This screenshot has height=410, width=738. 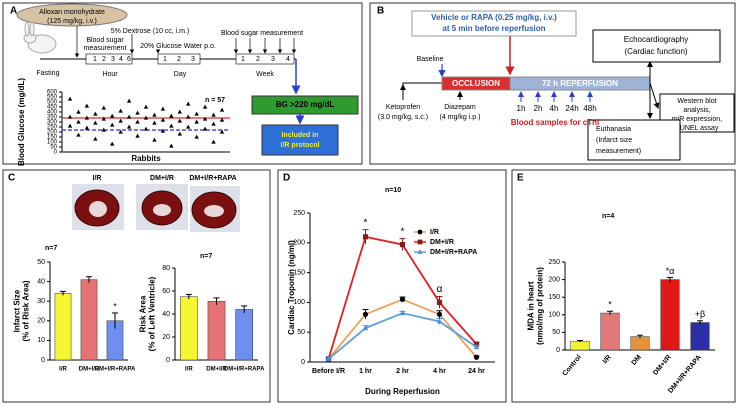 I want to click on sample-time: 1h, so click(x=521, y=108).